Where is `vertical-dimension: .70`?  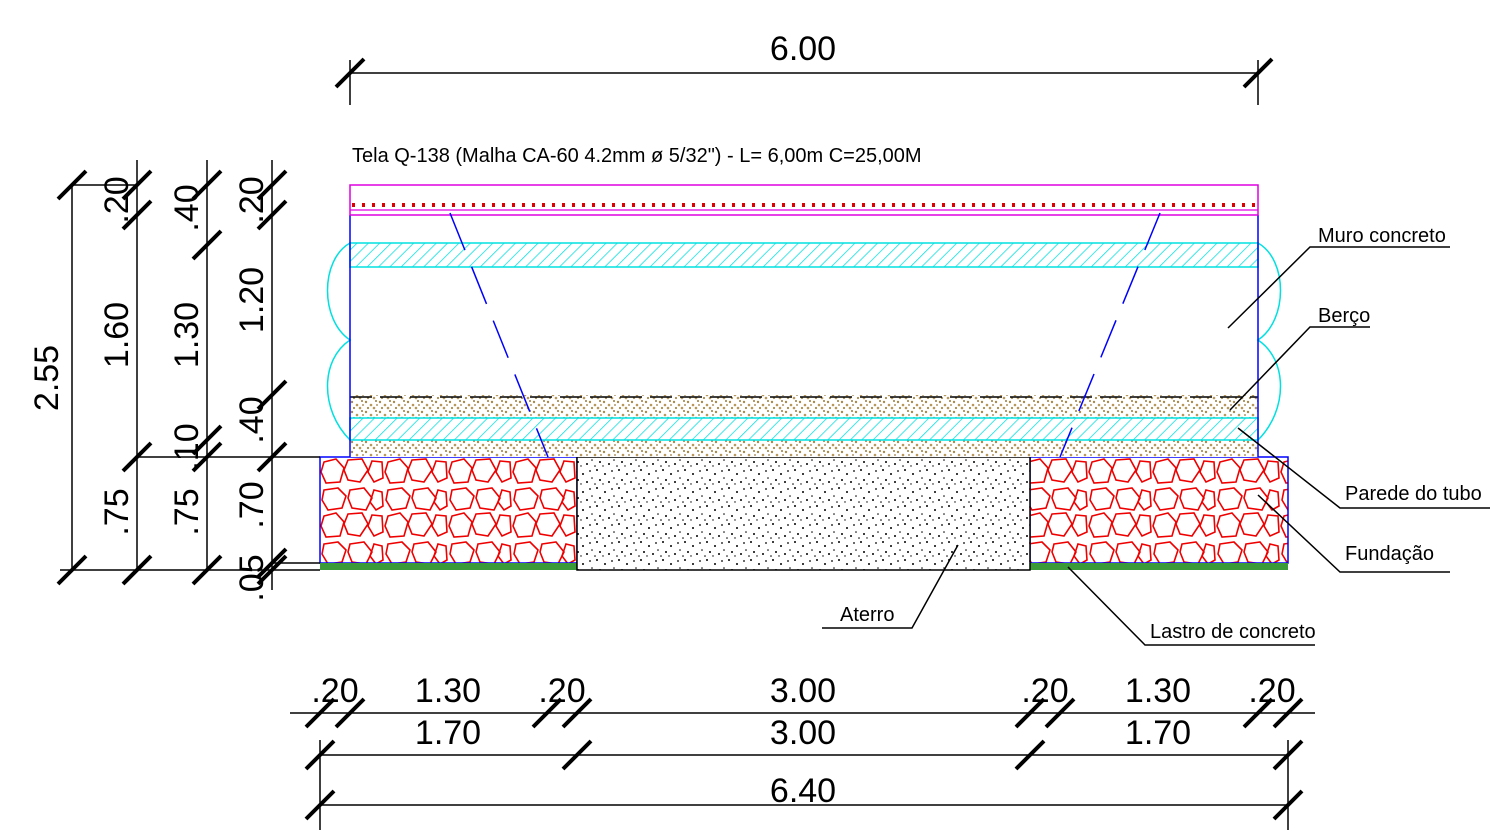 vertical-dimension: .70 is located at coordinates (252, 504).